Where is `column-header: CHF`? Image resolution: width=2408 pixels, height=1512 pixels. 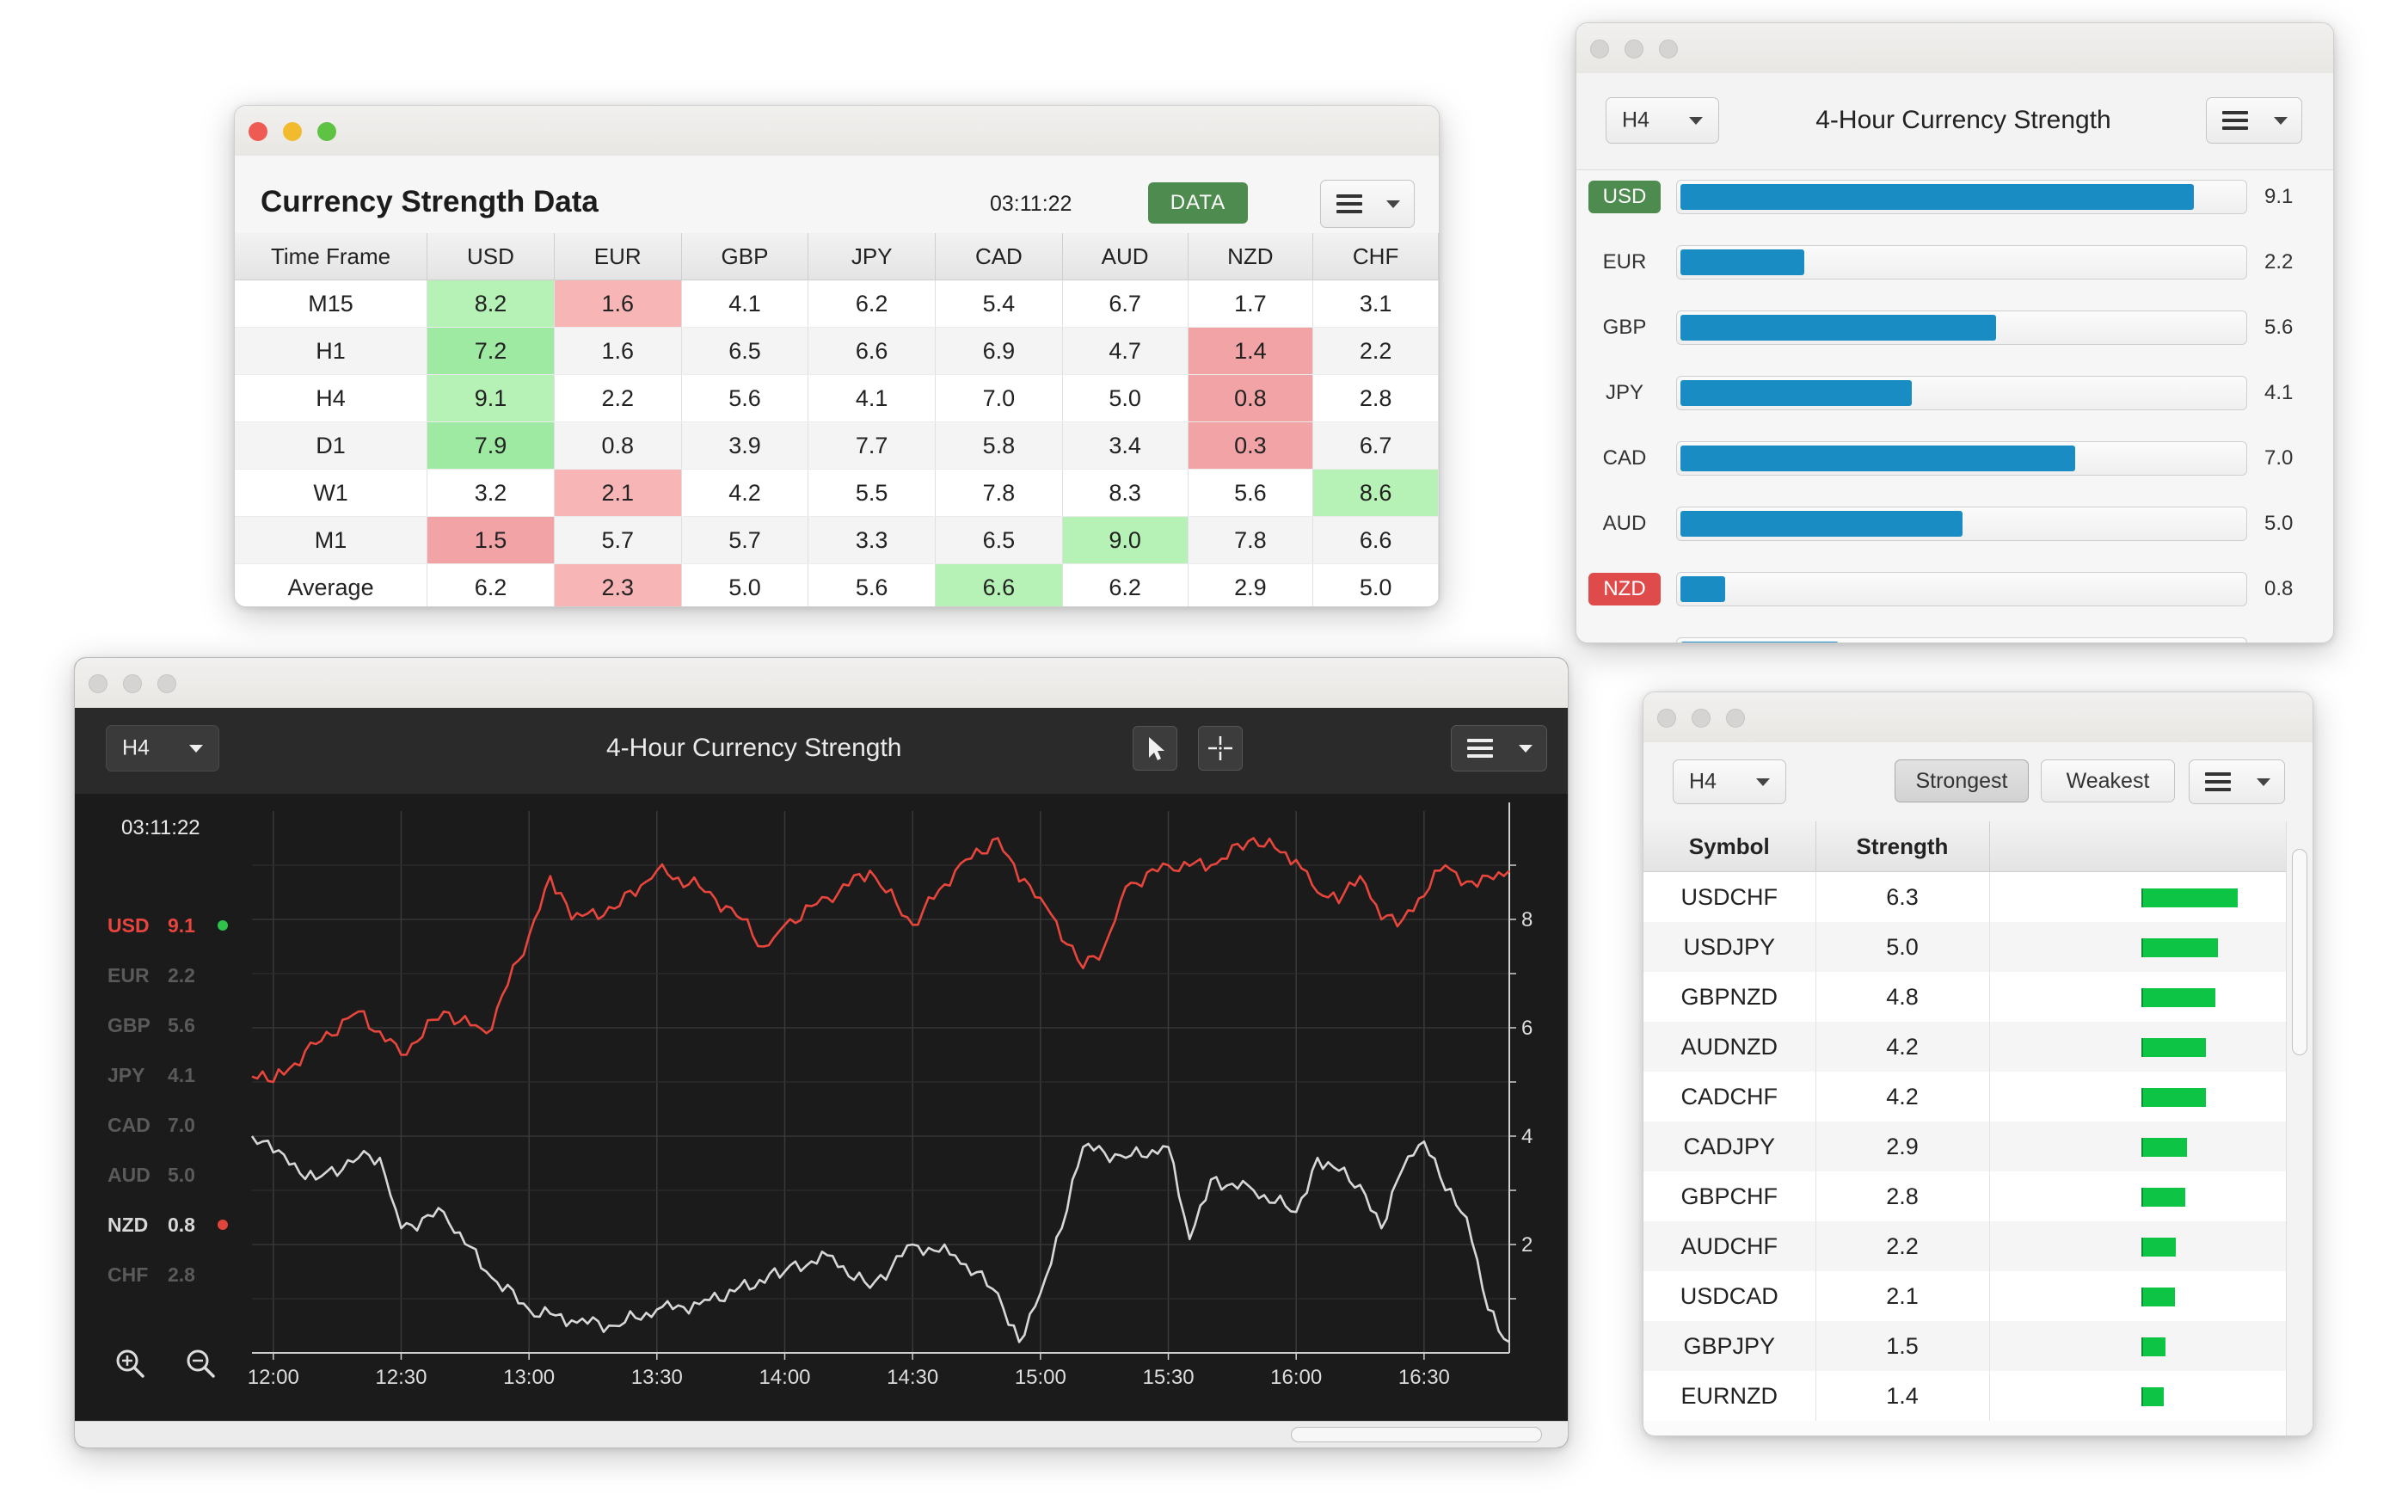 column-header: CHF is located at coordinates (1375, 257).